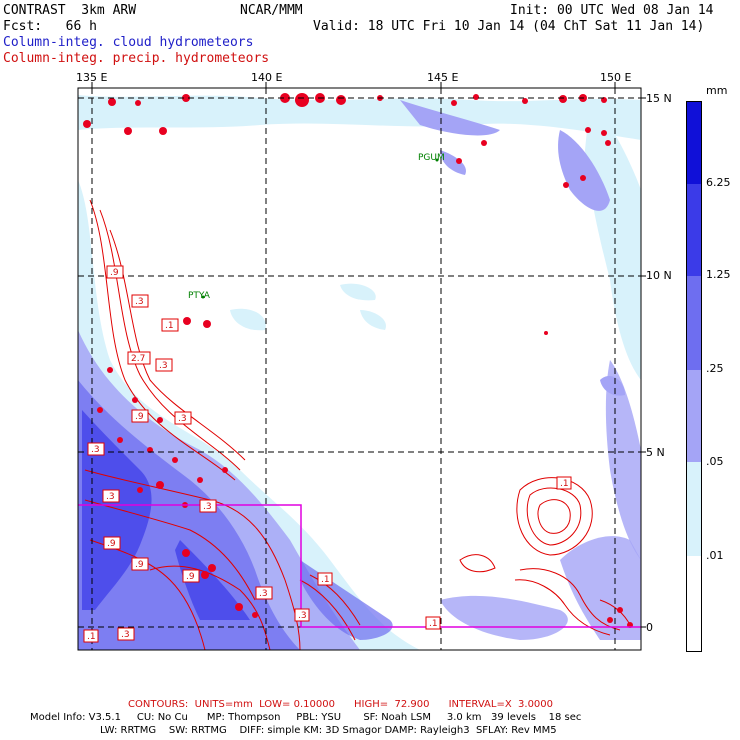 Image resolution: width=740 pixels, height=740 pixels. I want to click on field-precip-label: Column-integ. precip. hydrometeors, so click(136, 58).